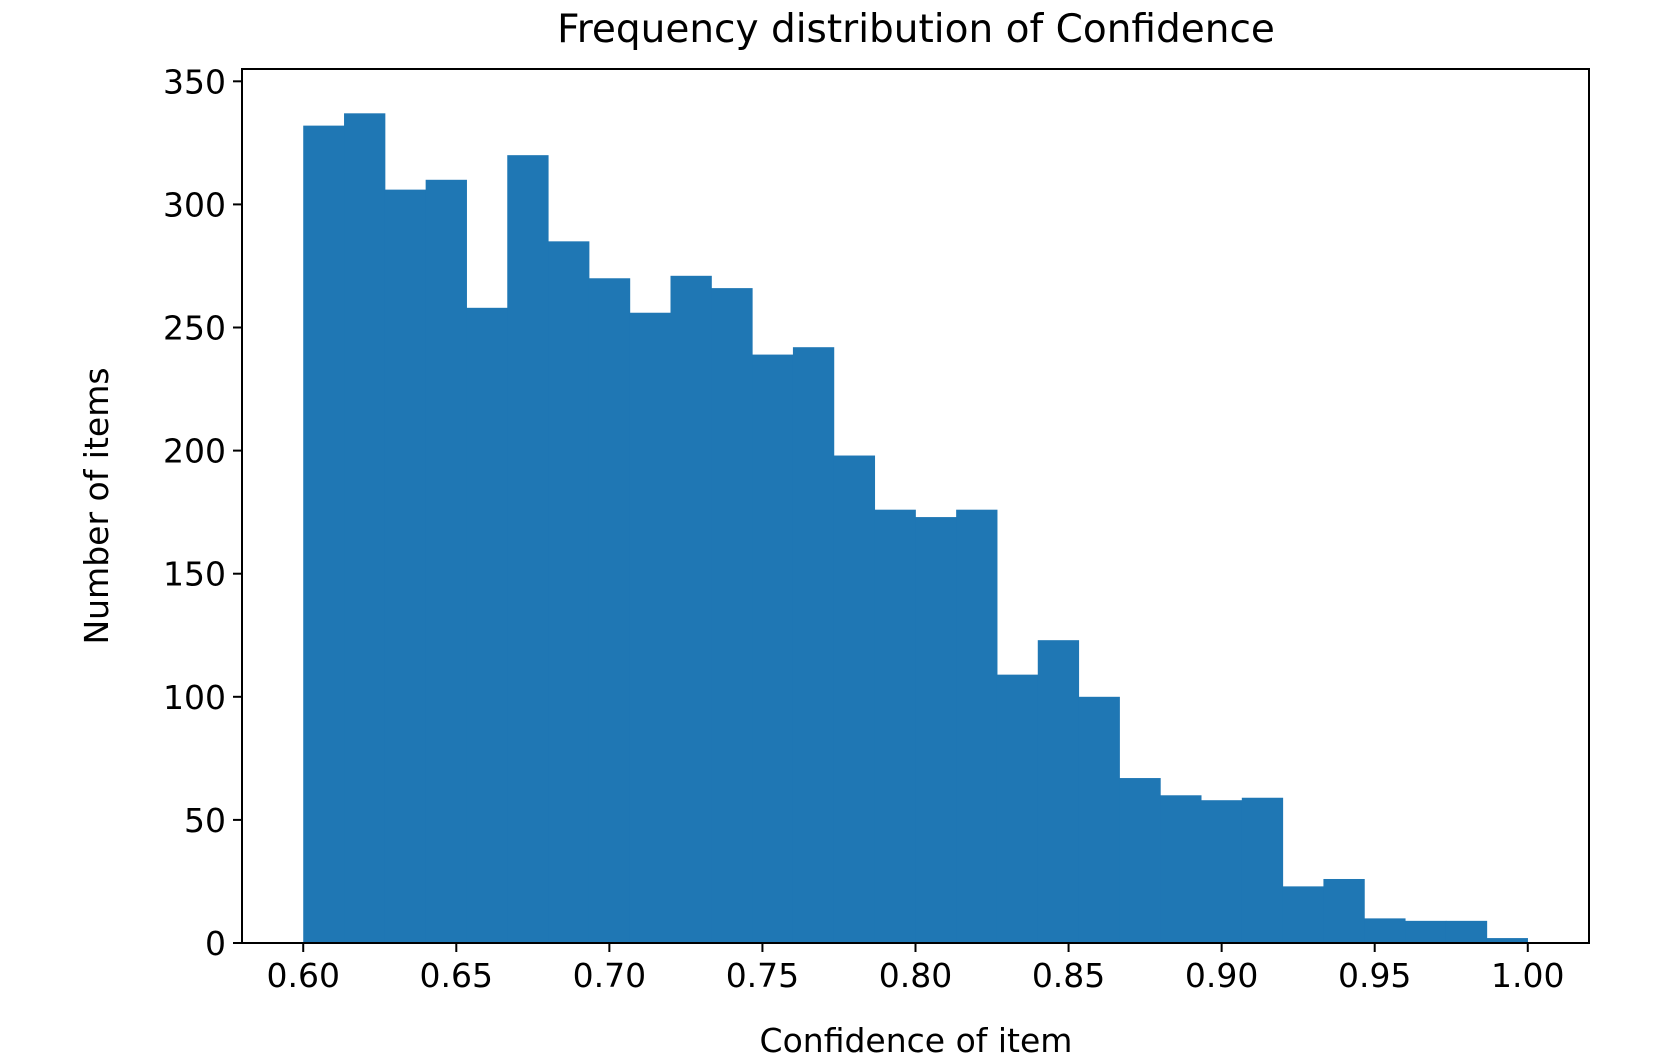  What do you see at coordinates (202, 512) in the screenshot?
I see `y-axis-ticks: 0 50 100 150 200 250 300 350` at bounding box center [202, 512].